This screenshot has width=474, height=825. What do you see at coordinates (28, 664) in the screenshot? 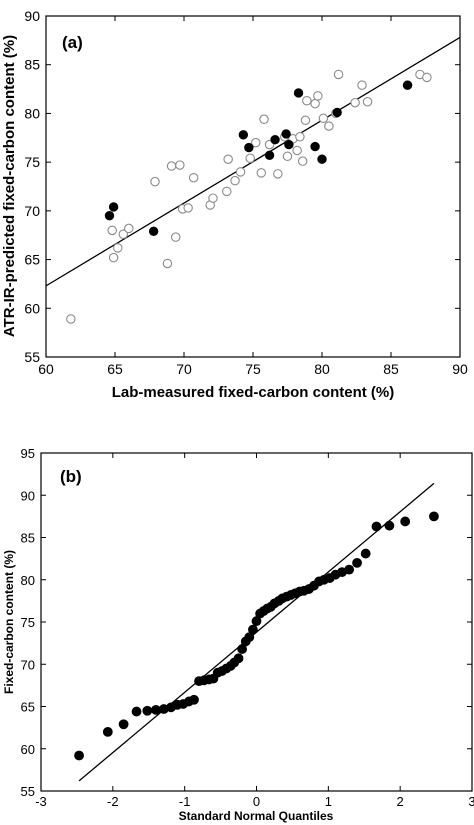
I see `y-tick-label-b-3: 70` at bounding box center [28, 664].